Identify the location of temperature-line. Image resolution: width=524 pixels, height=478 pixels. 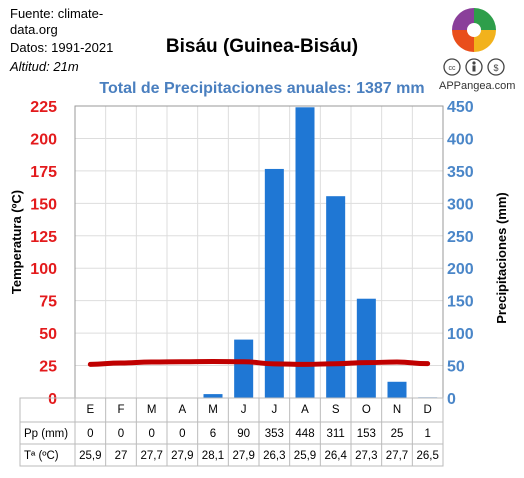
(259, 363).